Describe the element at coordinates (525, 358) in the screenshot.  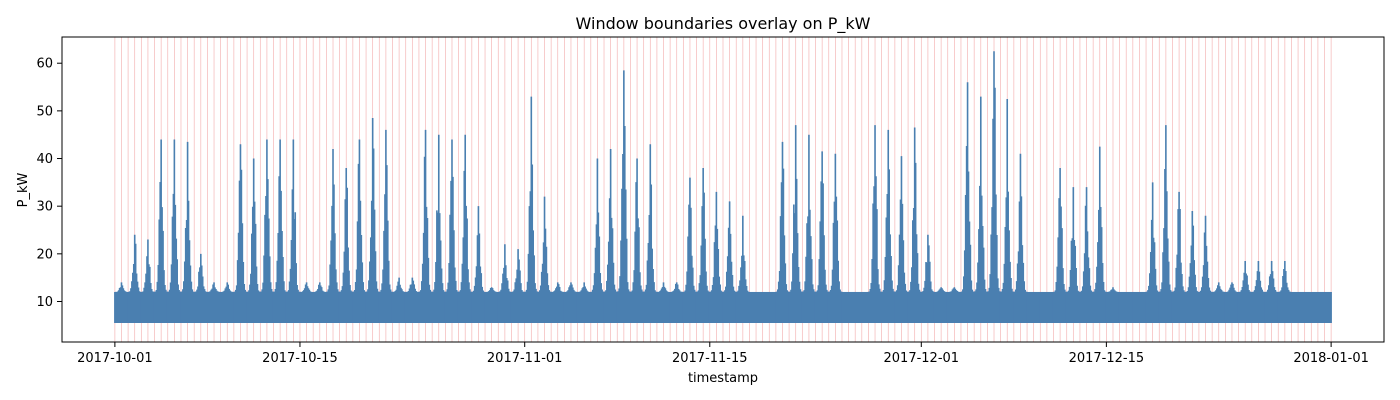
I see `x-tick-label: 2017-11-01` at that location.